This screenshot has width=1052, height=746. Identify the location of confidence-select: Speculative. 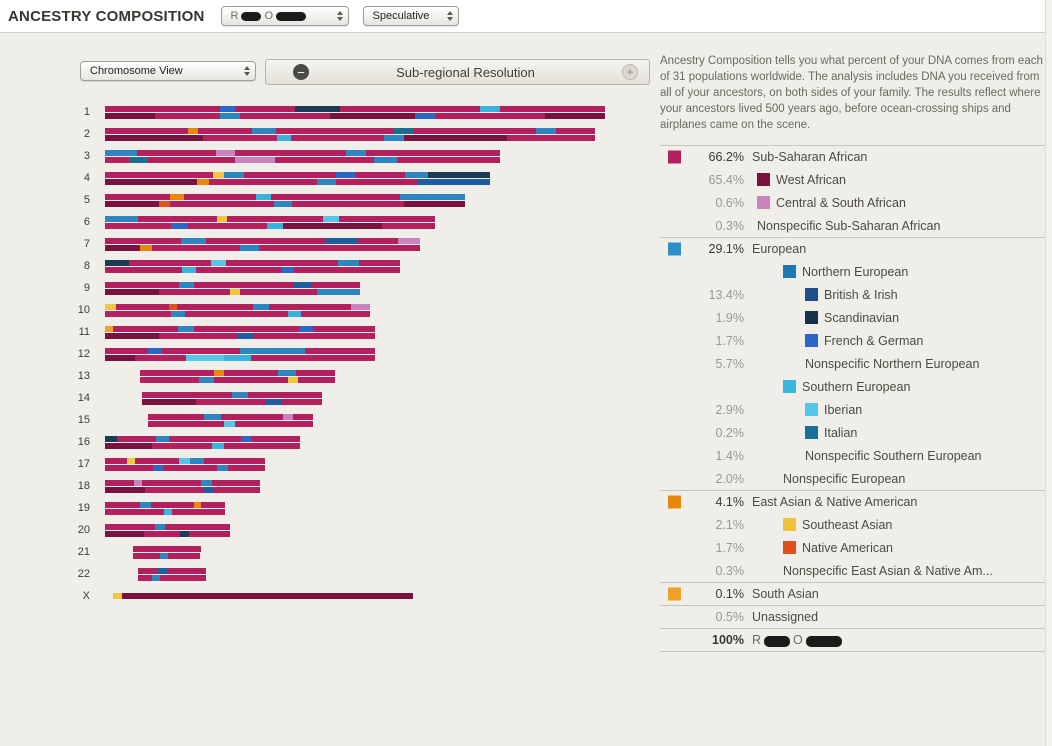
(410, 16).